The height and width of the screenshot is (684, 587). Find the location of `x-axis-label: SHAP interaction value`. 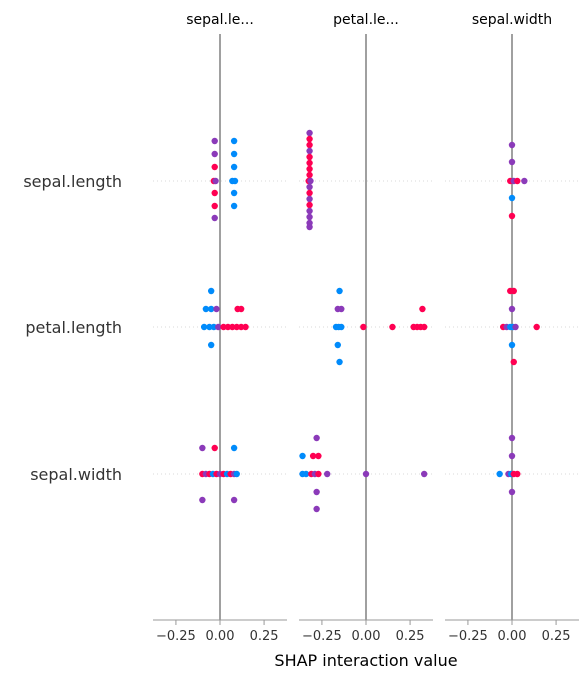

x-axis-label: SHAP interaction value is located at coordinates (365, 660).